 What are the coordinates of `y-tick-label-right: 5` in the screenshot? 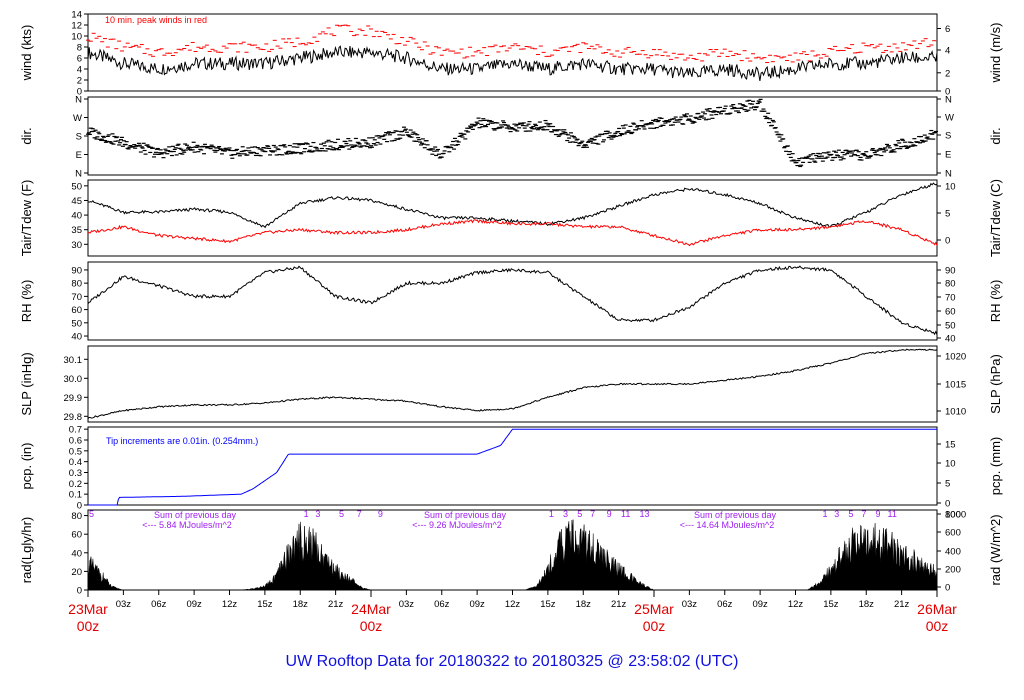 It's located at (947, 484).